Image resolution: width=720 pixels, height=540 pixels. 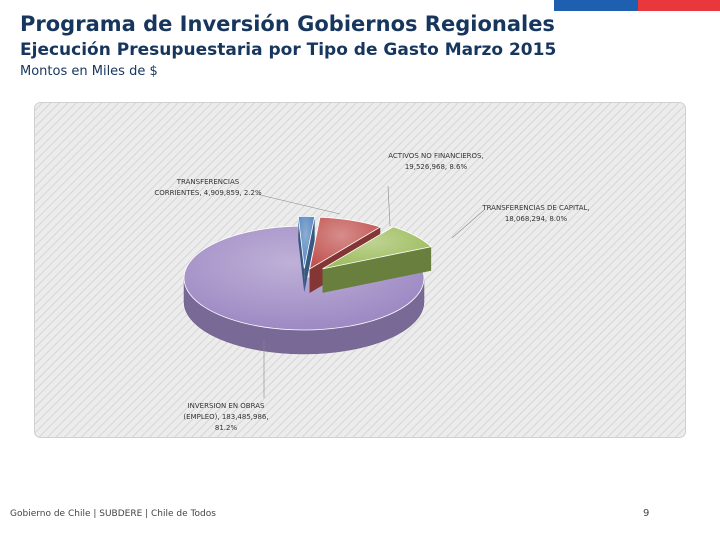 What do you see at coordinates (226, 428) in the screenshot?
I see `slice-label-line: 81.2%` at bounding box center [226, 428].